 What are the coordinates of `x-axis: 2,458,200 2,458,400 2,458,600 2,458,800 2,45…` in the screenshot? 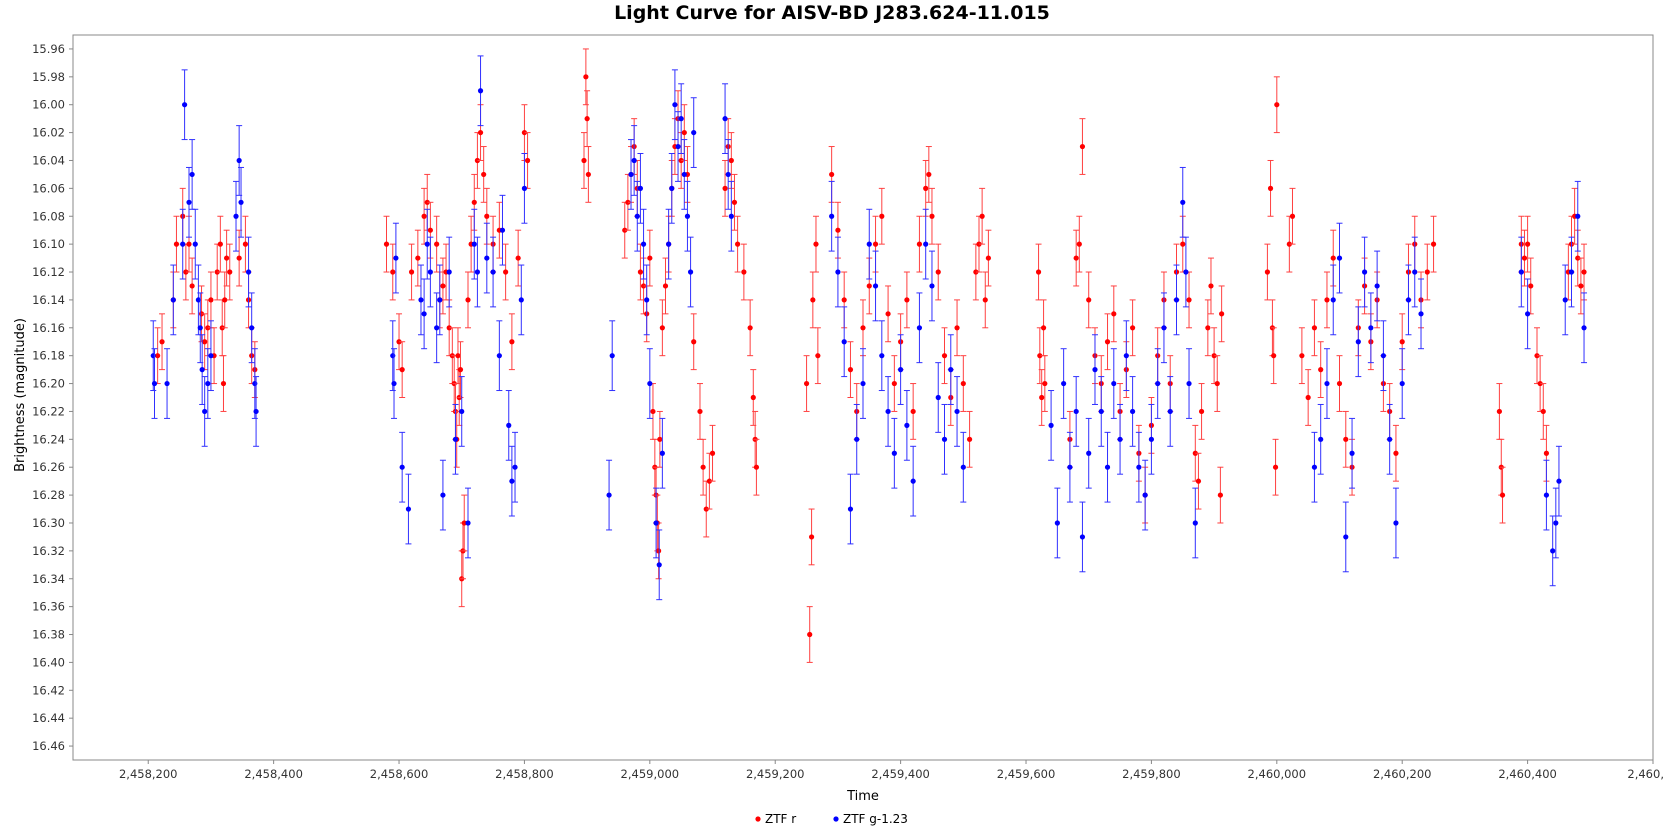 It's located at (891, 770).